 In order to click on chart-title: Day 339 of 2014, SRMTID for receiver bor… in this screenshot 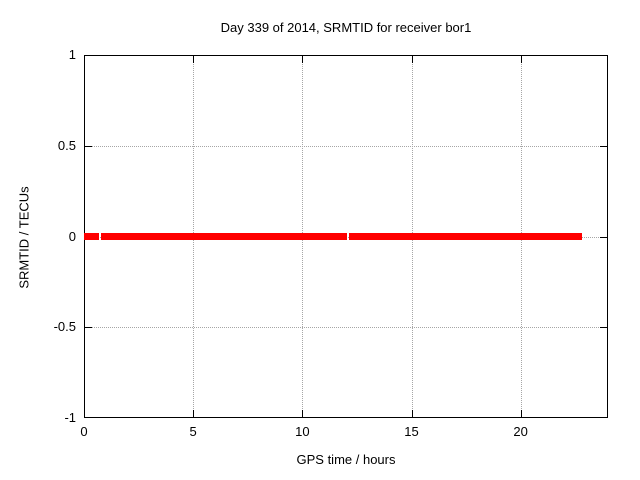, I will do `click(346, 27)`.